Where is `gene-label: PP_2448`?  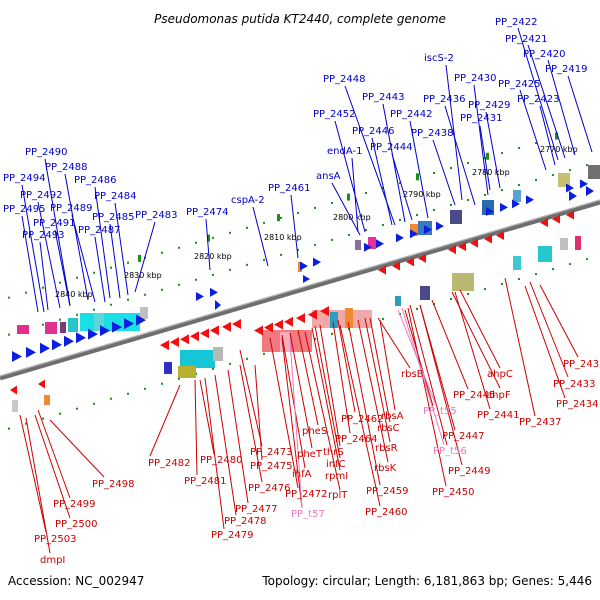 gene-label: PP_2448 is located at coordinates (344, 79).